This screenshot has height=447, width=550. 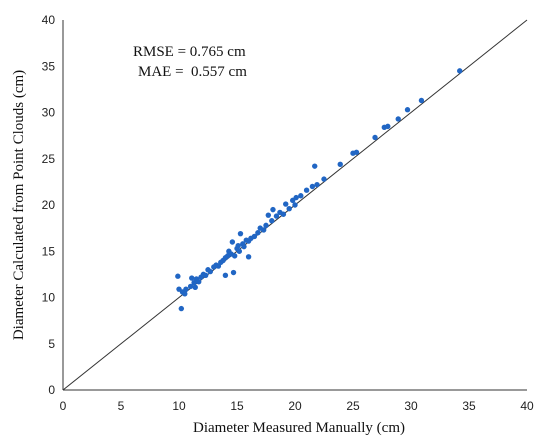 I want to click on x-tick-label: 35, so click(x=469, y=406).